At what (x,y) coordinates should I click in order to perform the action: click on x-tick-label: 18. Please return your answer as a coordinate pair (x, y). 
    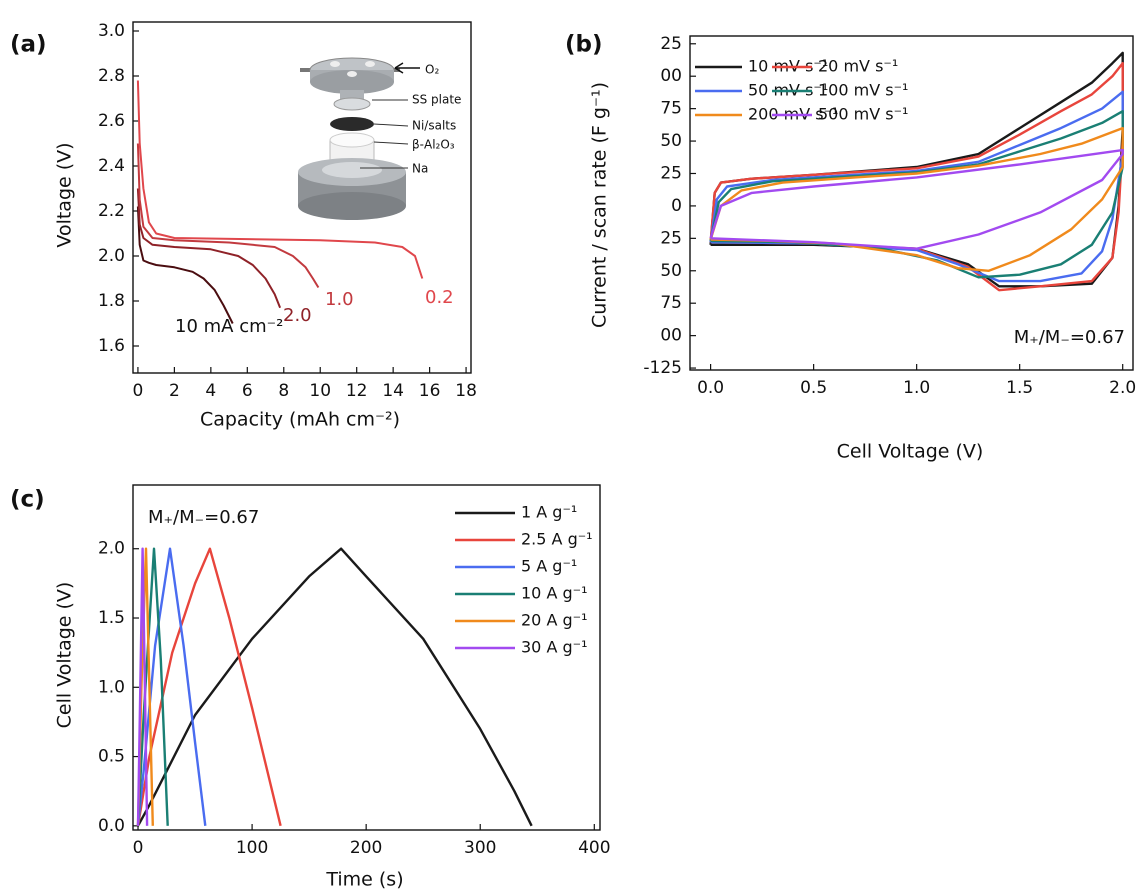
    Looking at the image, I should click on (466, 391).